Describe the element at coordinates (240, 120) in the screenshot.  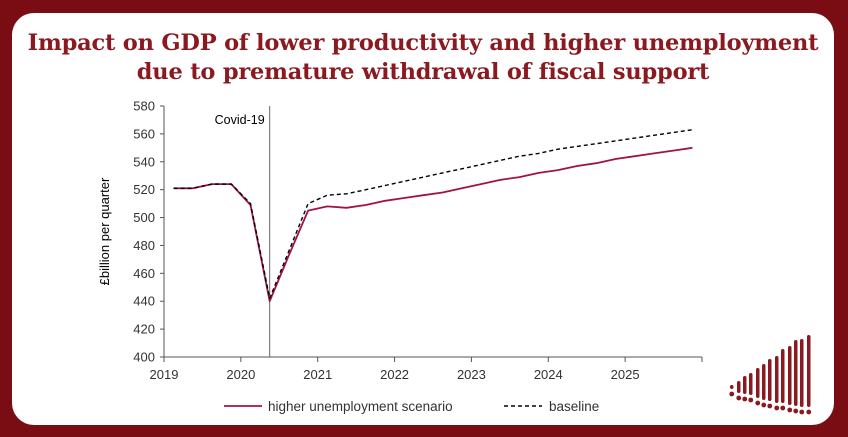
I see `covid-annotation-label: Covid-19` at that location.